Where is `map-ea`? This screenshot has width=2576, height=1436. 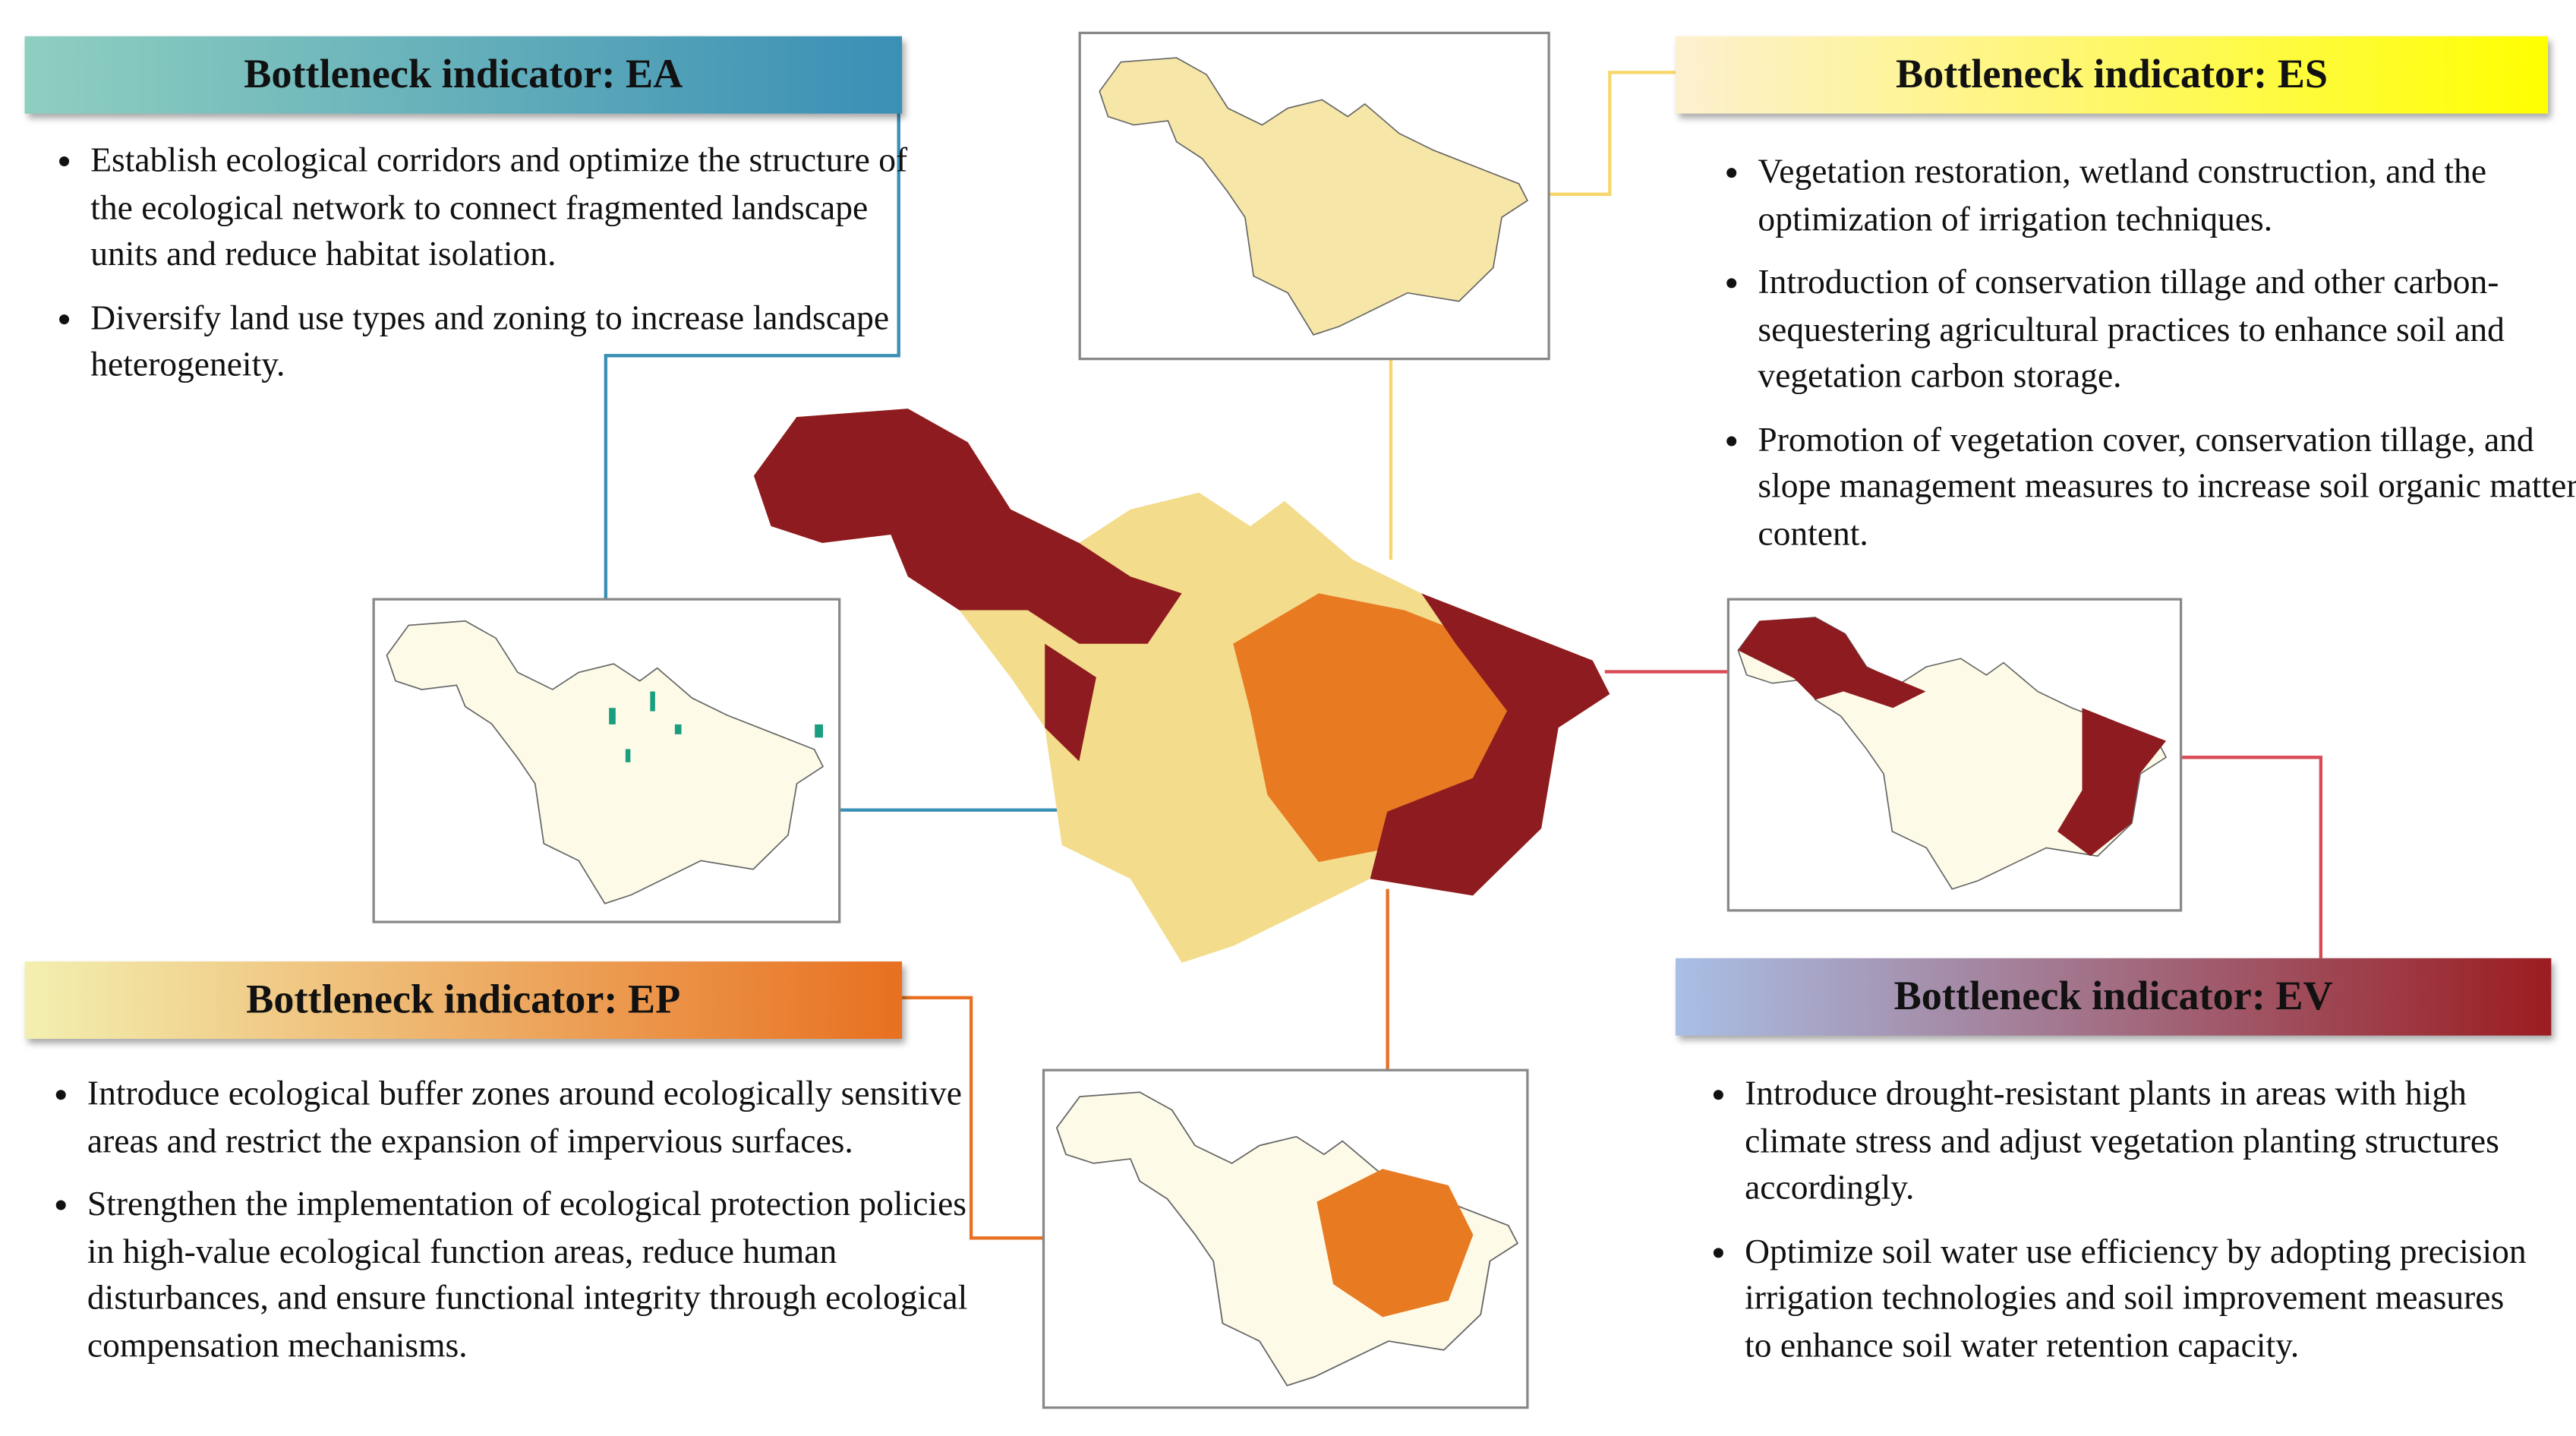
map-ea is located at coordinates (606, 761).